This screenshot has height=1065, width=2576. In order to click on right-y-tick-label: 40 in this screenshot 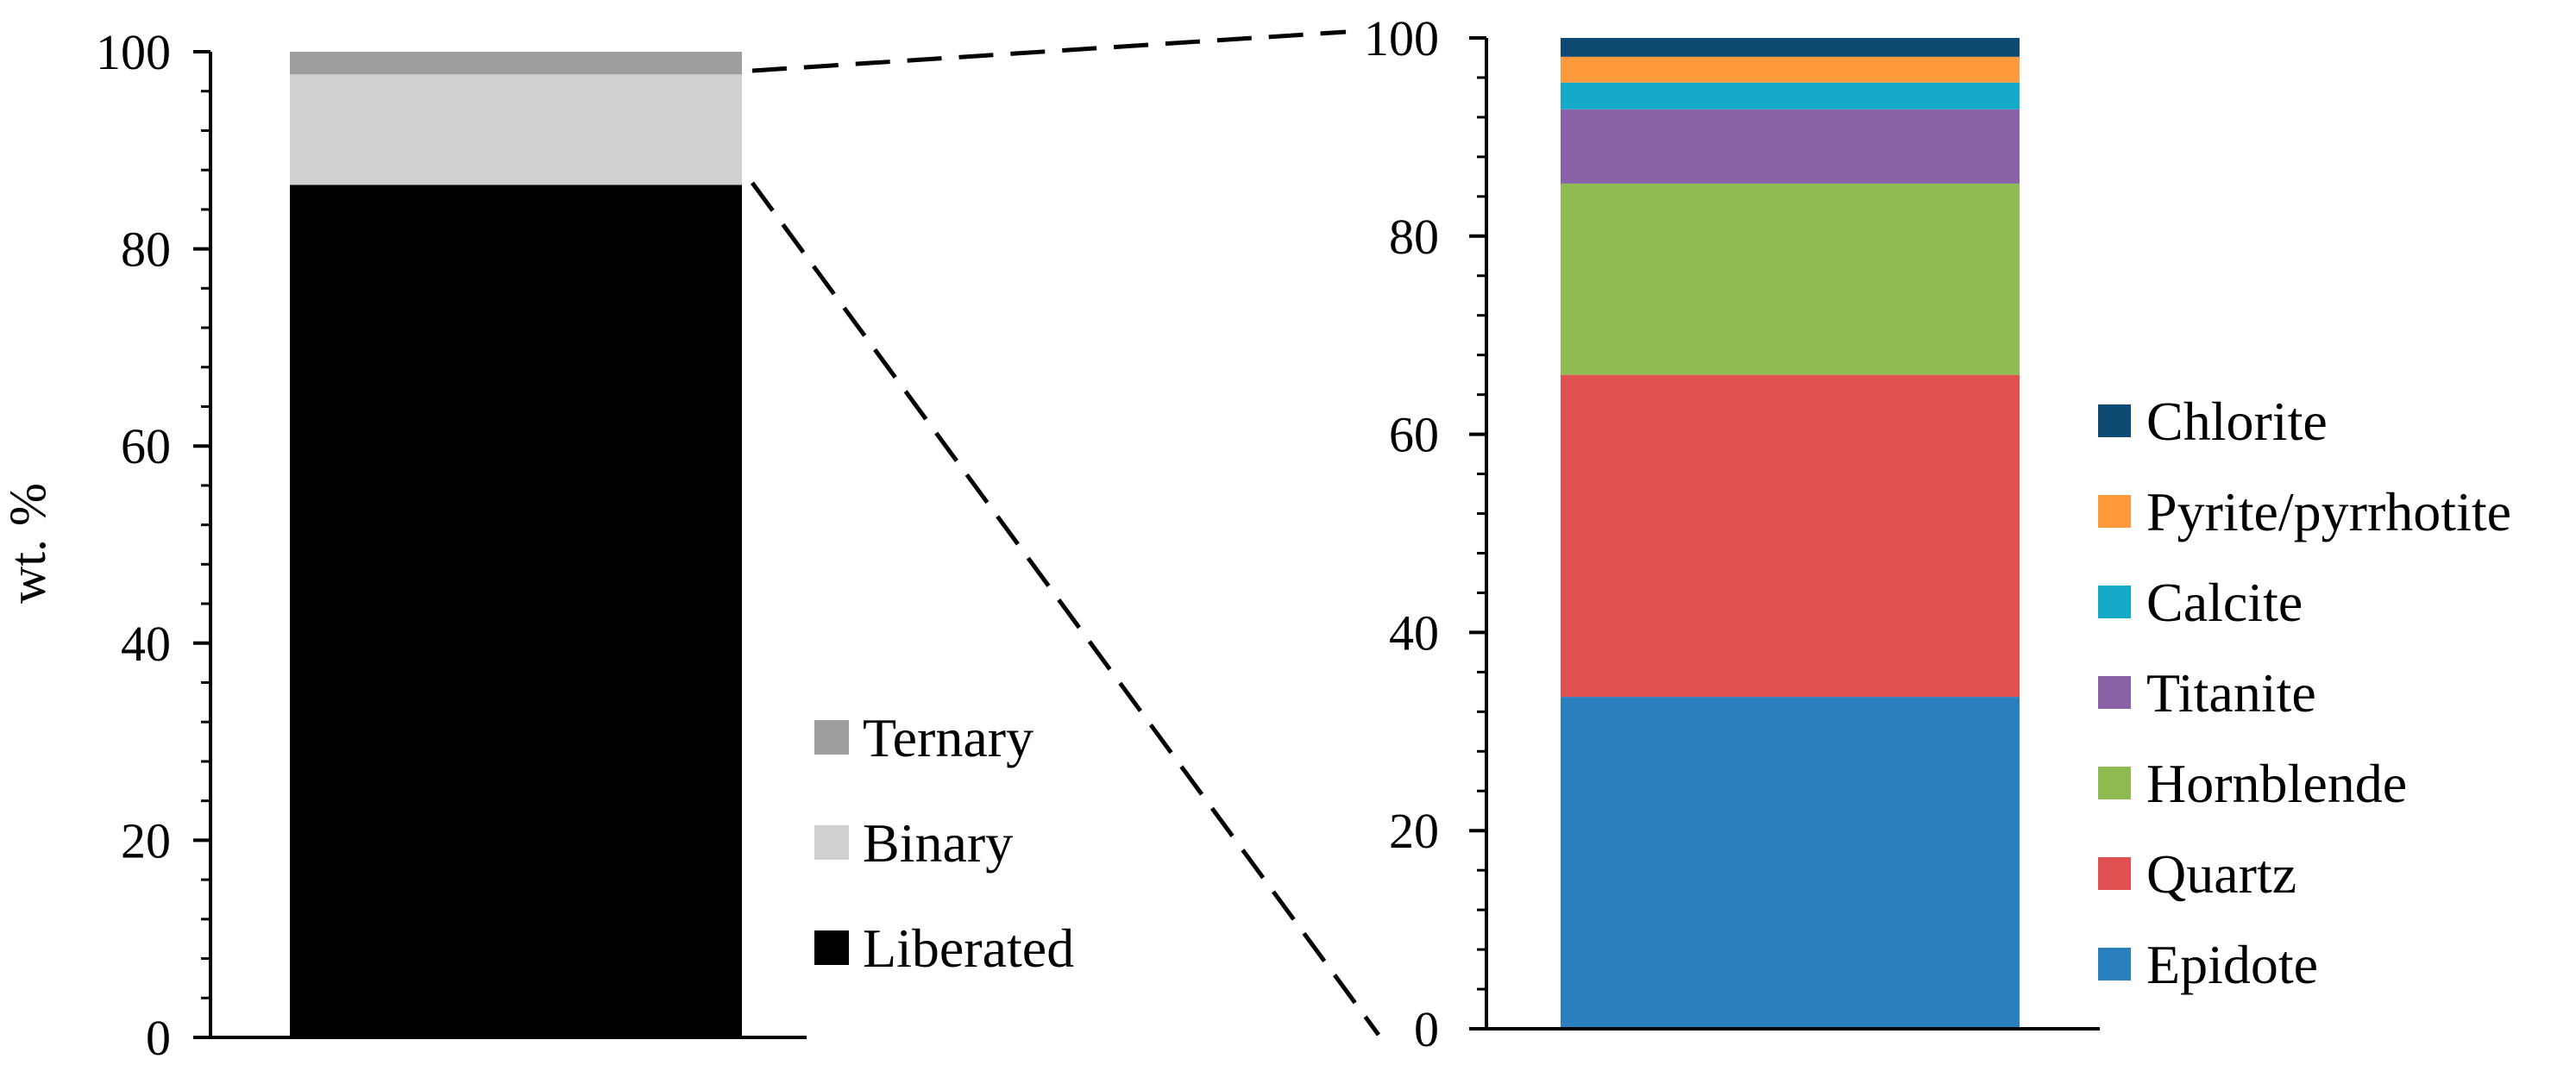, I will do `click(1414, 633)`.